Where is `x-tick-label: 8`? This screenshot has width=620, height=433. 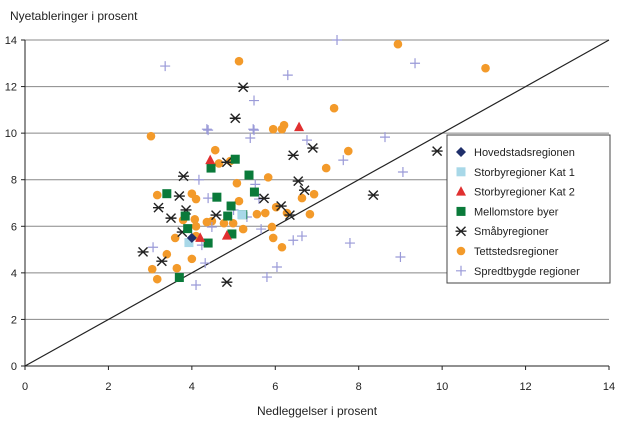
x-tick-label: 8 is located at coordinates (359, 387).